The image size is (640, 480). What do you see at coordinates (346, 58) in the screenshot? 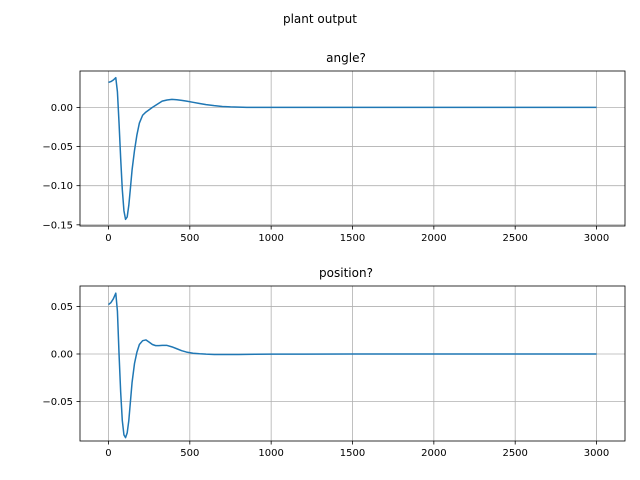
I see `angle-subplot-title: angle?` at bounding box center [346, 58].